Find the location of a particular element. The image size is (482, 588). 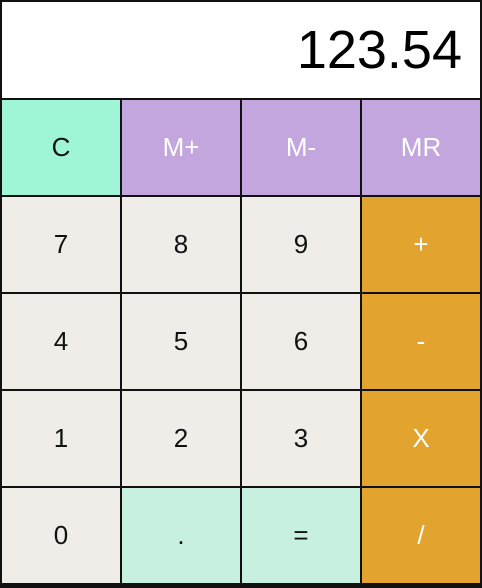

divide-button: / is located at coordinates (421, 535).